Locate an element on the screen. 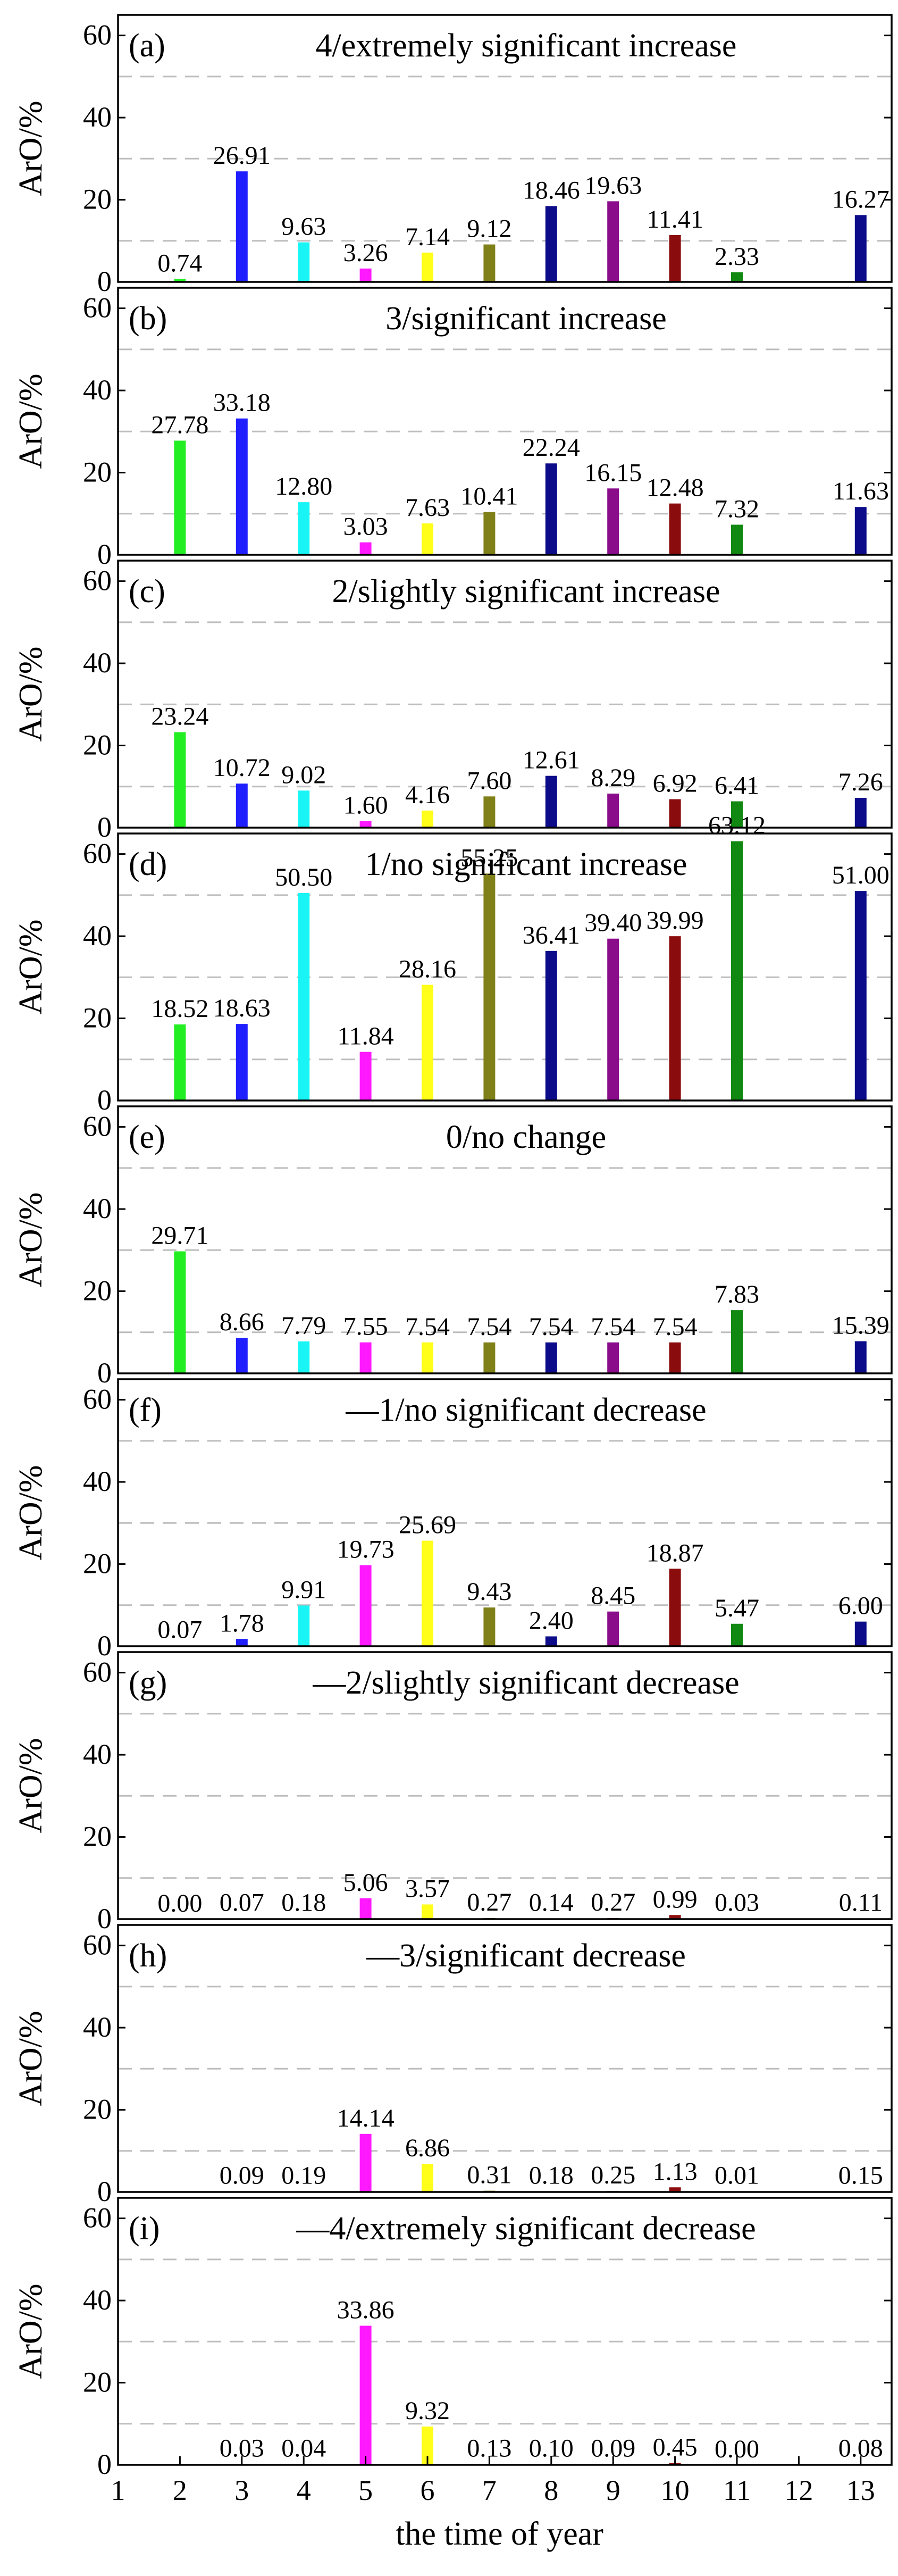  data-label: 63.12 is located at coordinates (737, 826).